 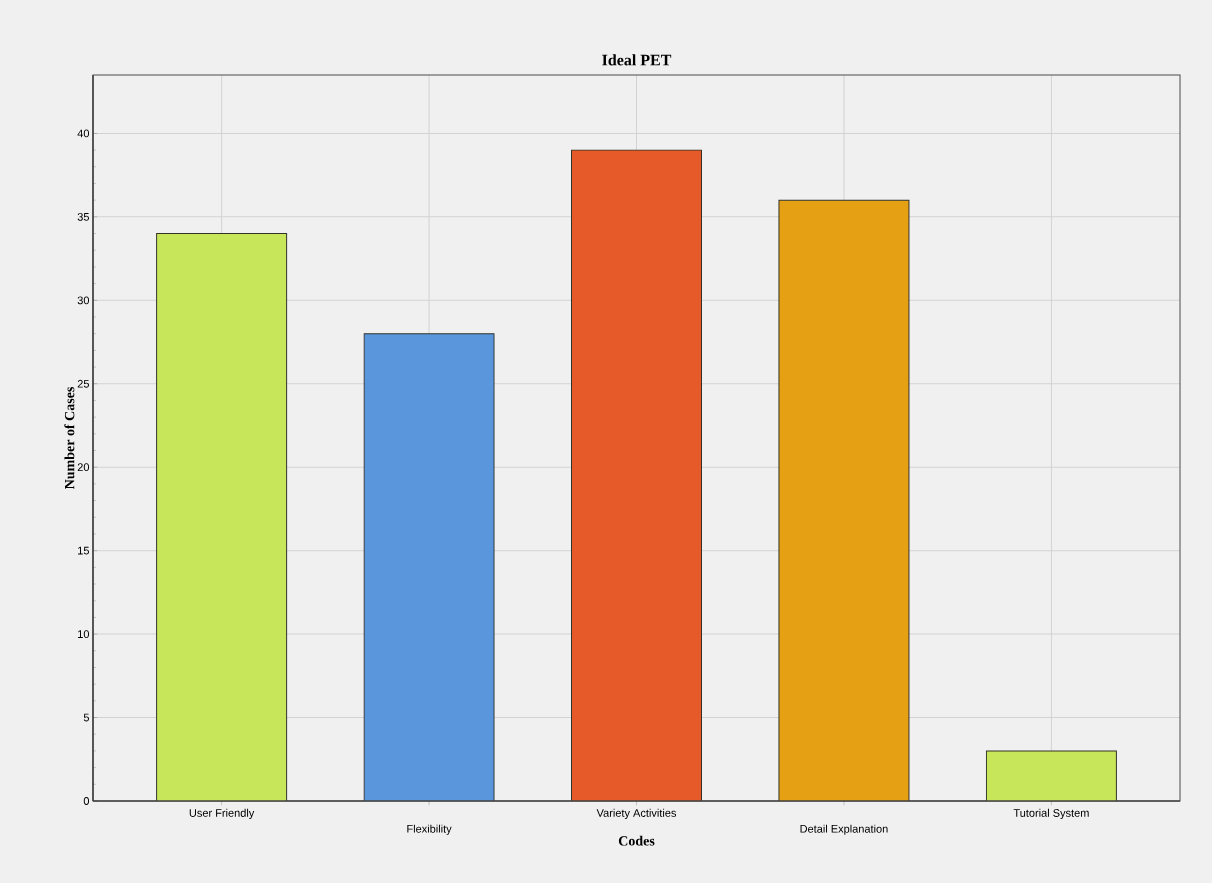 I want to click on y-tick-label: 35, so click(x=83, y=216).